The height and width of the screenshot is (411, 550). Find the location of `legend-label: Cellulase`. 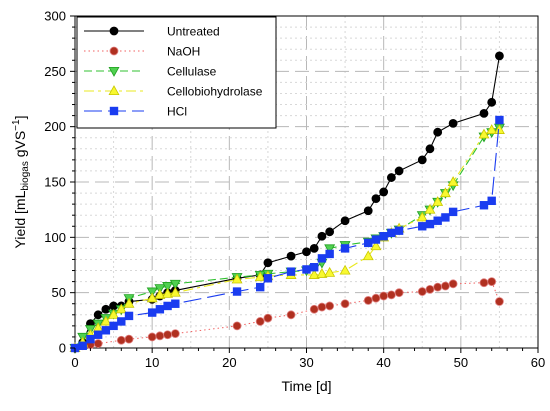

legend-label: Cellulase is located at coordinates (192, 72).